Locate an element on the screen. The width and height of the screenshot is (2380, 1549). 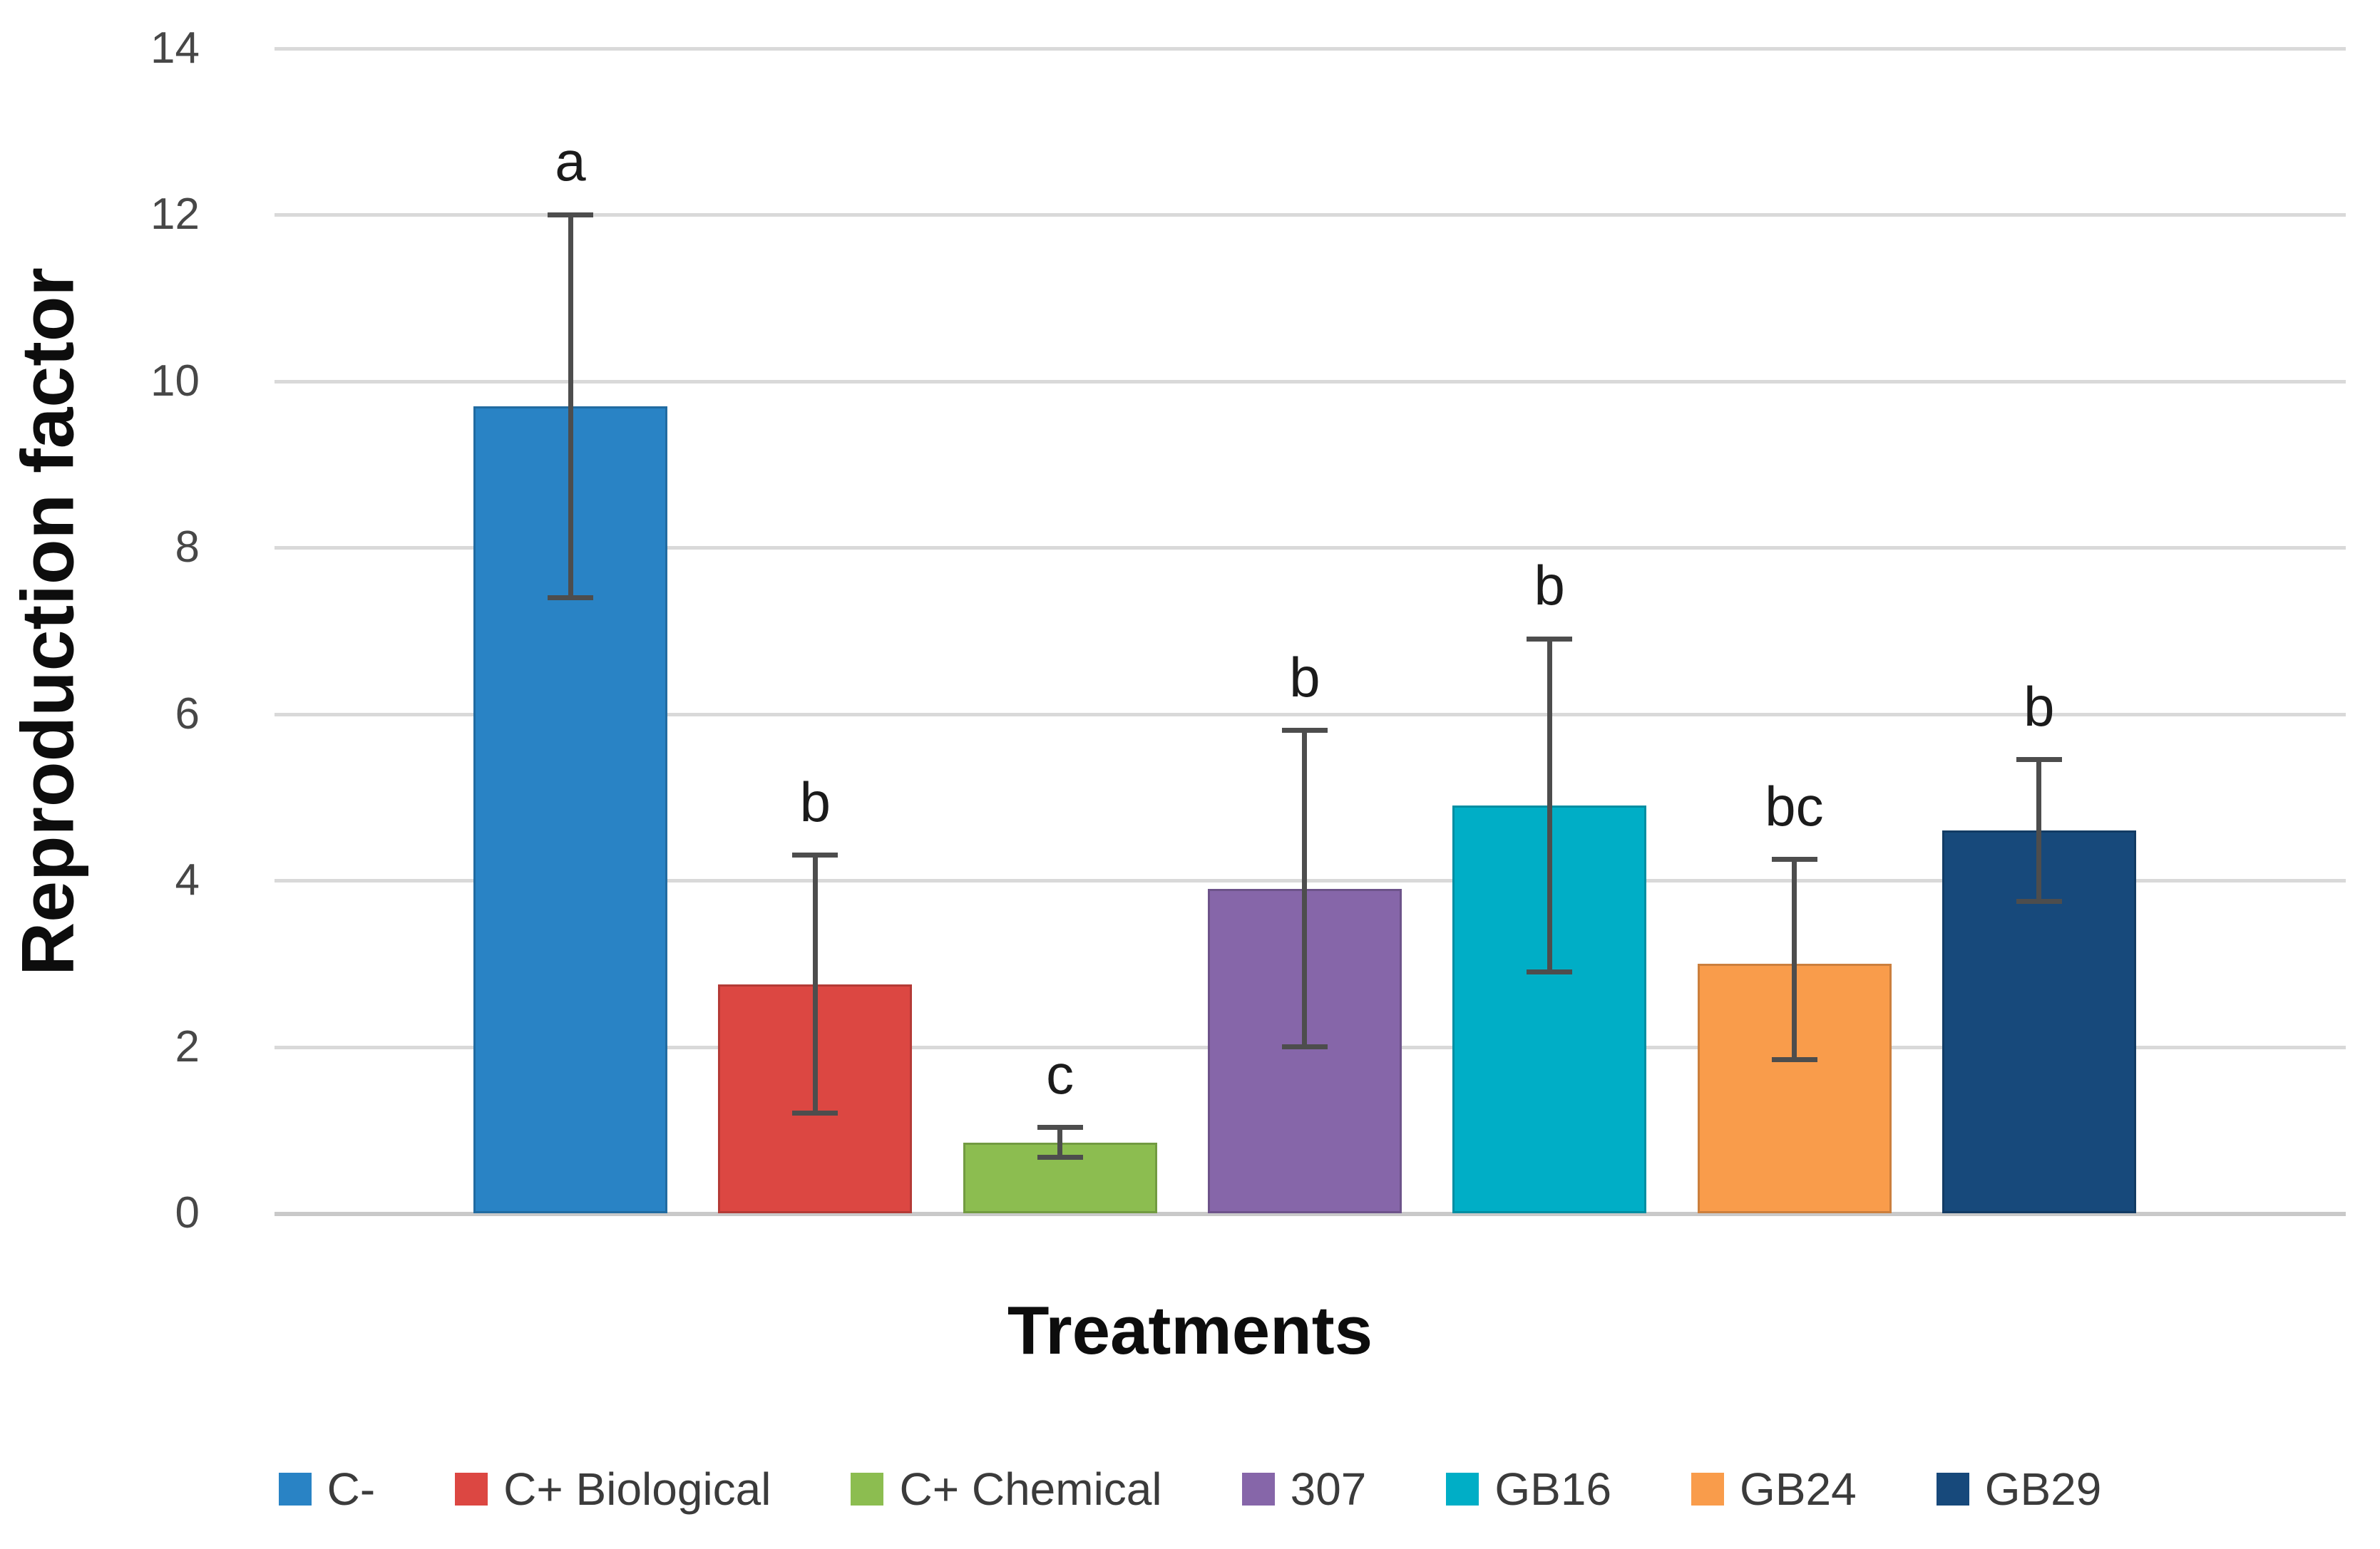
legend-label: C+ Biological is located at coordinates (637, 1489).